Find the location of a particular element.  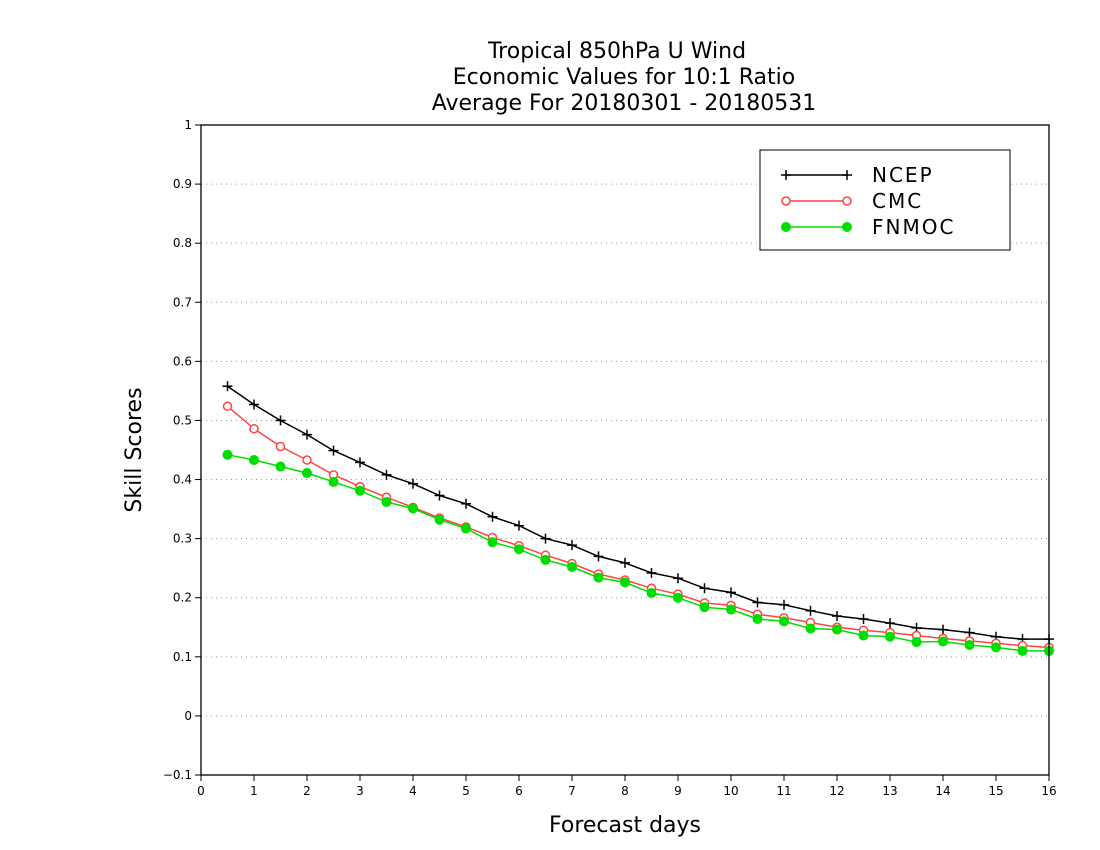

legend-label: NCEP is located at coordinates (903, 175).